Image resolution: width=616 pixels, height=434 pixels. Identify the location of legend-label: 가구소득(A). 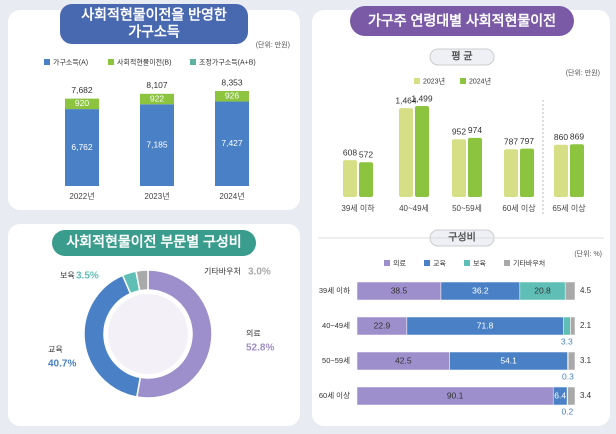
(70, 61).